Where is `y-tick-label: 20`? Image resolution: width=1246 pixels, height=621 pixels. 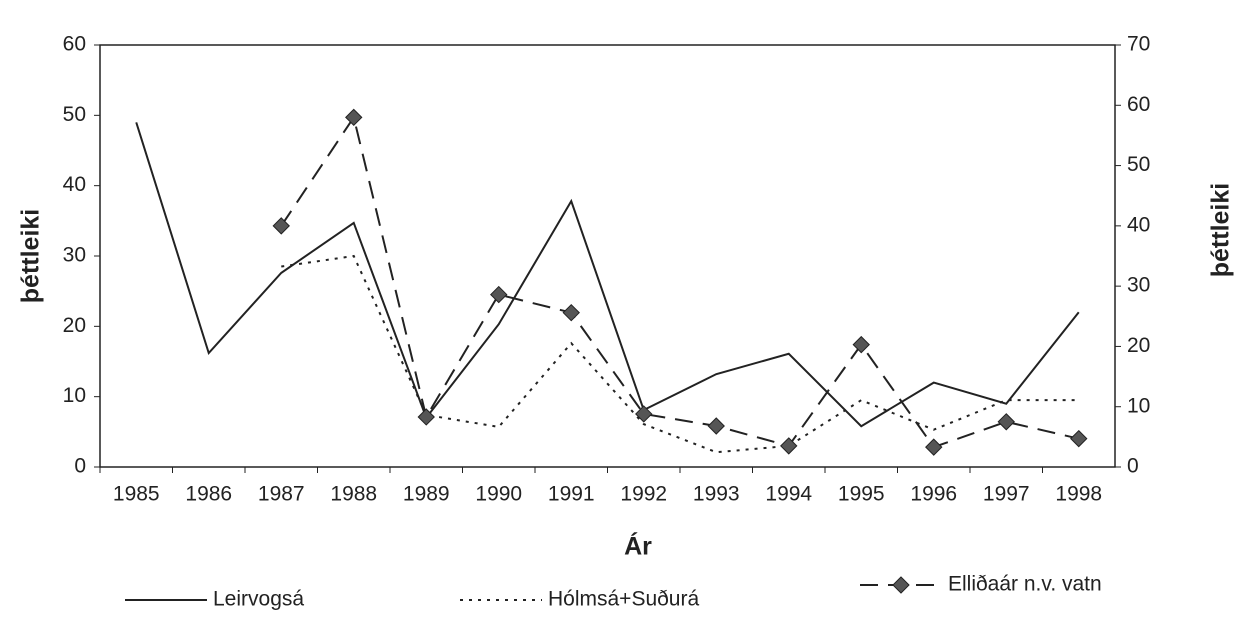 y-tick-label: 20 is located at coordinates (74, 325).